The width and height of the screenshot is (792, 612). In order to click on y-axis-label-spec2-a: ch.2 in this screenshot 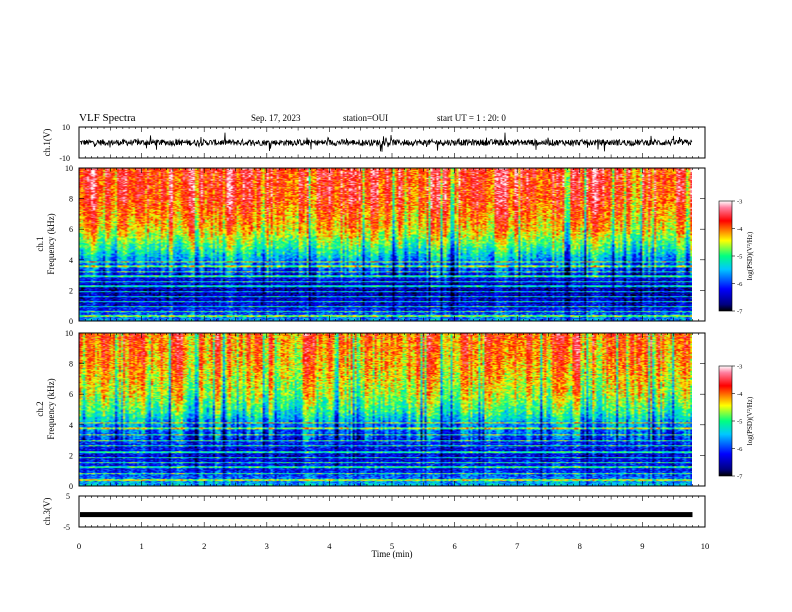, I will do `click(40, 408)`.